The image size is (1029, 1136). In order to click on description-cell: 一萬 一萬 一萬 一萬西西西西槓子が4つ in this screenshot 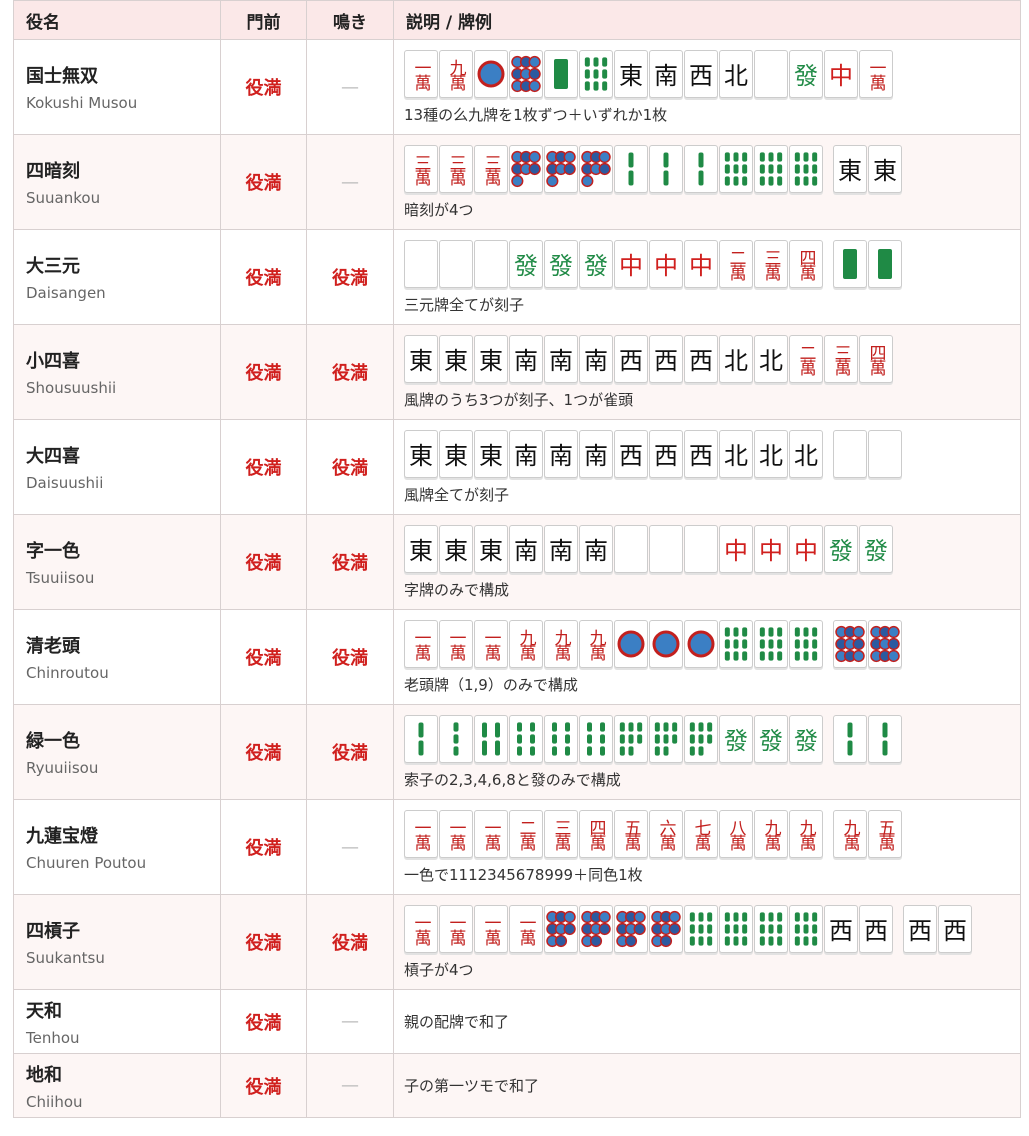, I will do `click(707, 942)`.